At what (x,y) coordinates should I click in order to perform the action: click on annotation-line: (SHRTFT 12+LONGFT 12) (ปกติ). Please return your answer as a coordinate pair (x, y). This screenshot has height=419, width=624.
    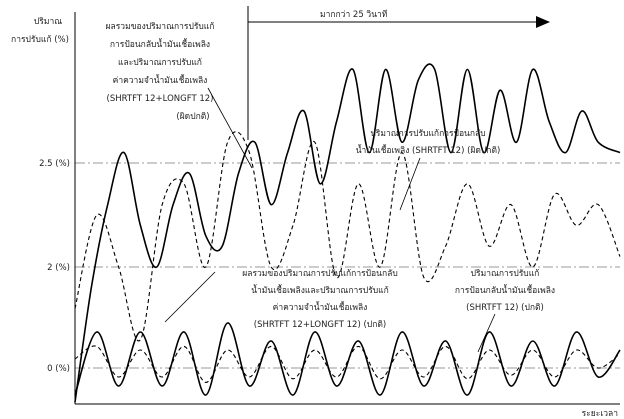
    Looking at the image, I should click on (320, 325).